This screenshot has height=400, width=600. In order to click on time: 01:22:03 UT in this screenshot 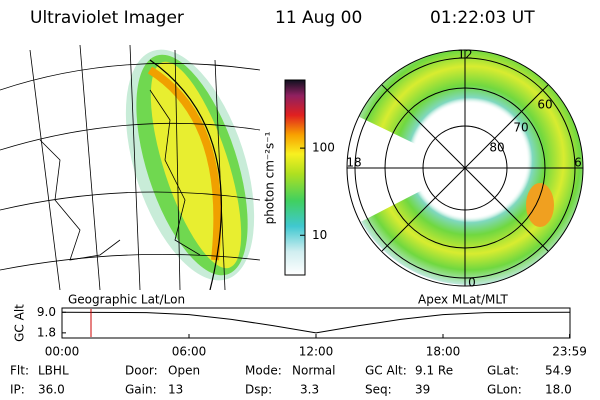, I will do `click(482, 18)`.